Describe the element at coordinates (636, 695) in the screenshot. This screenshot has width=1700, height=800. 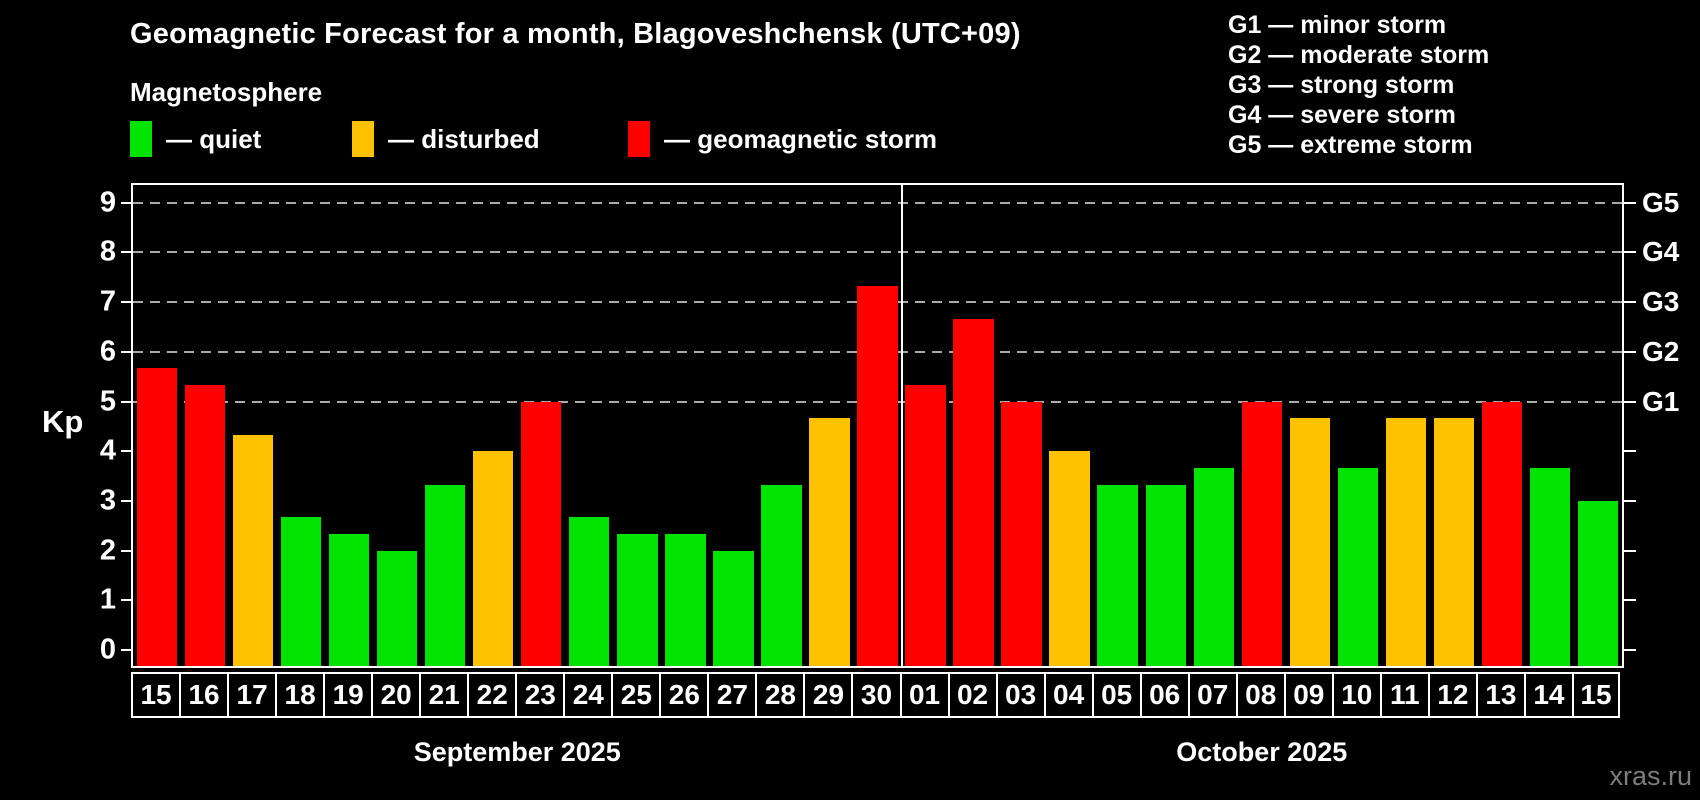
I see `date-cell: 25` at that location.